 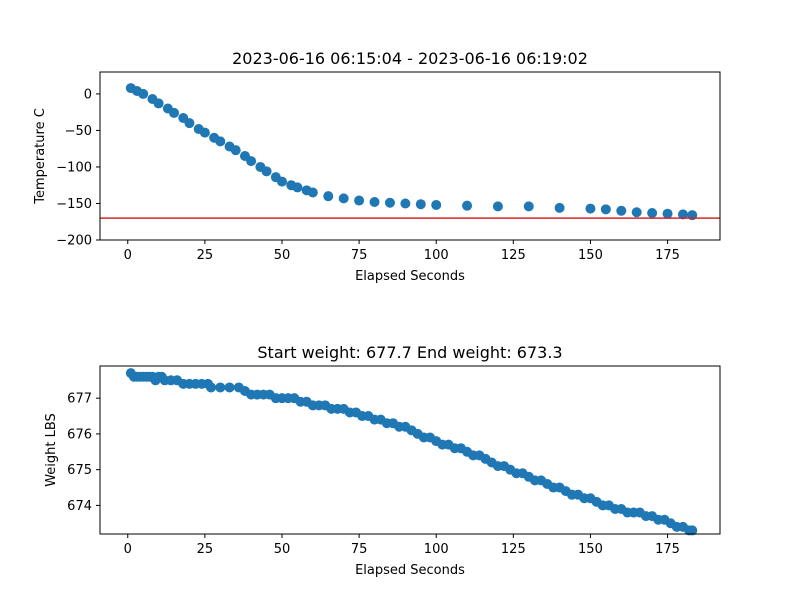 I want to click on temperature-y-tick-label: −100, so click(x=74, y=167).